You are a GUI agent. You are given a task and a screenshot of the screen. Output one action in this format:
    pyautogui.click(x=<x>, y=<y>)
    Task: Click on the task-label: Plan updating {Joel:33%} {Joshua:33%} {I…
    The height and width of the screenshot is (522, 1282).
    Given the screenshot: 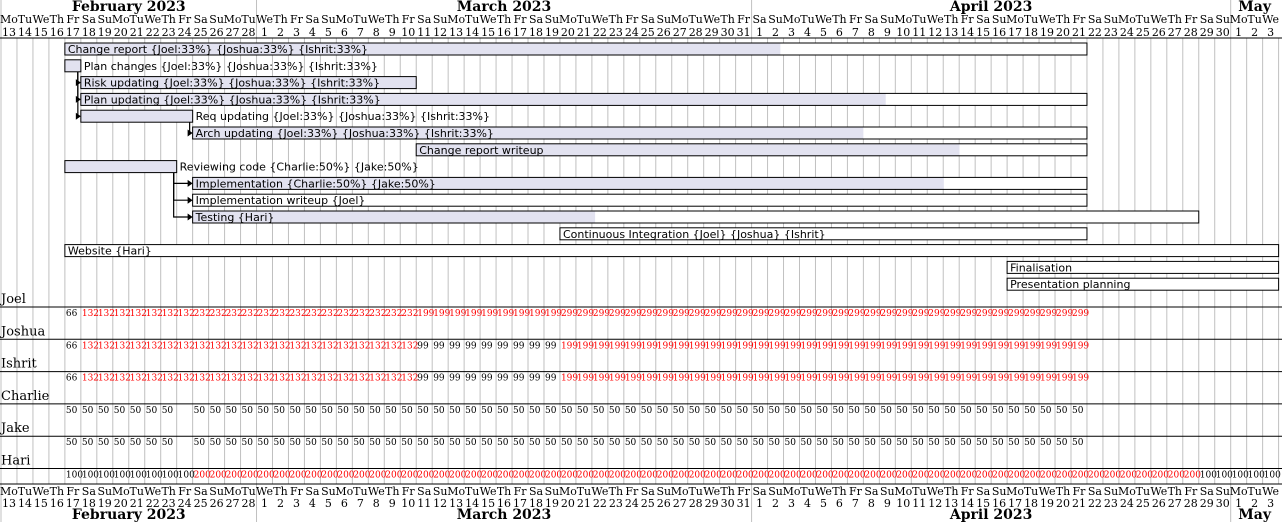 What is the action you would take?
    pyautogui.click(x=232, y=99)
    